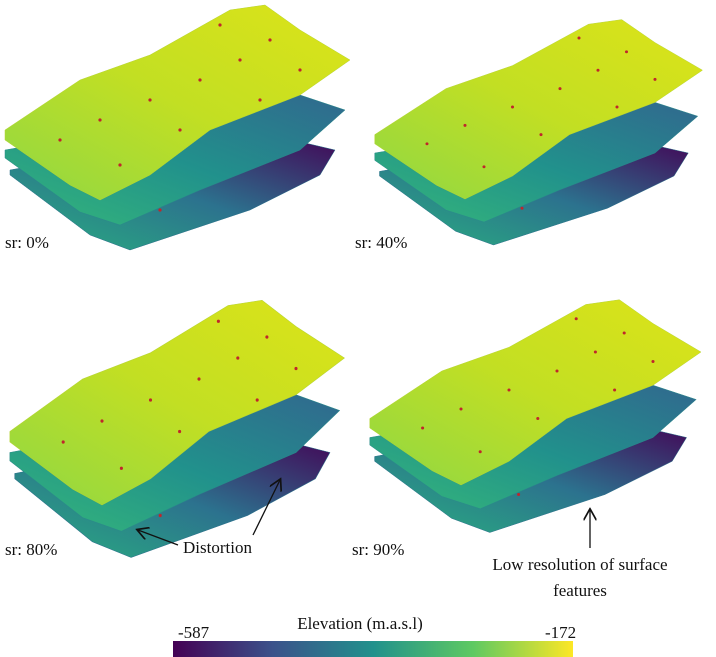 This screenshot has width=716, height=657. I want to click on panel-label: sr: 40%, so click(381, 242).